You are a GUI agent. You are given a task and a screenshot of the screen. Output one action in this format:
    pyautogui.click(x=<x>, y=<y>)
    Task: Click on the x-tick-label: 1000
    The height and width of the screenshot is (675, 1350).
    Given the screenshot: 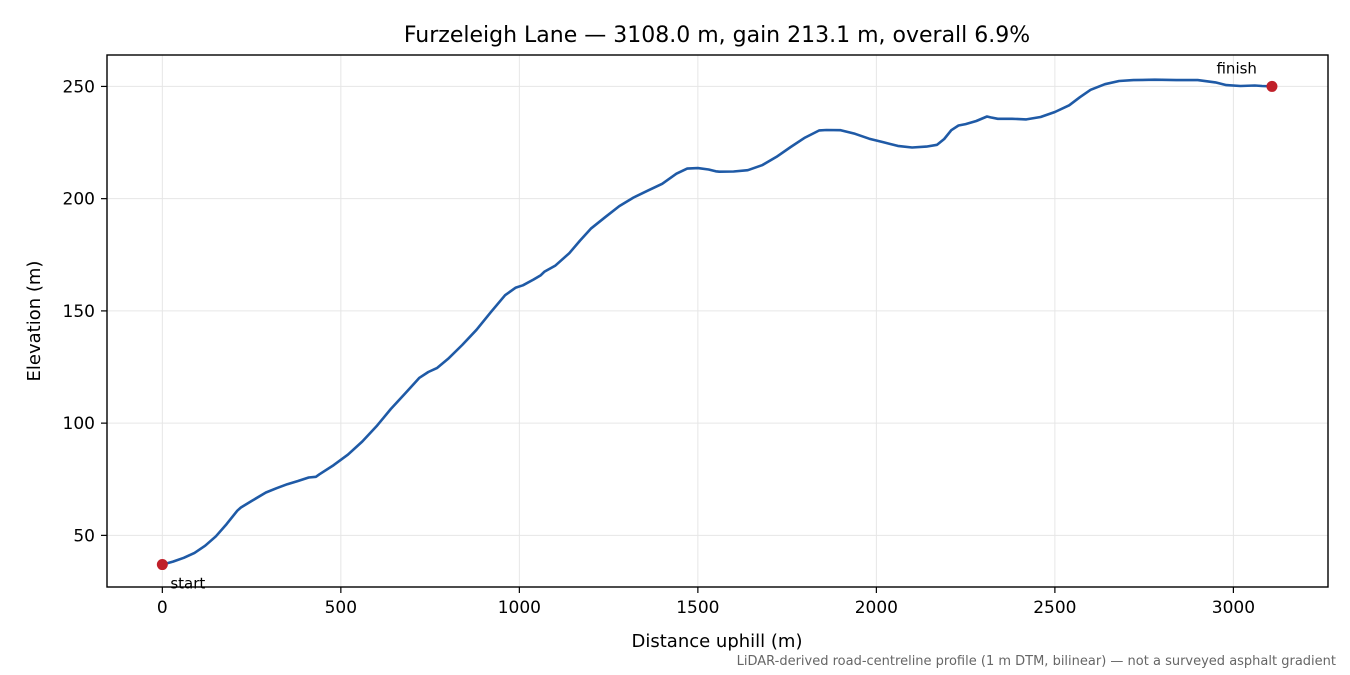 What is the action you would take?
    pyautogui.click(x=519, y=608)
    